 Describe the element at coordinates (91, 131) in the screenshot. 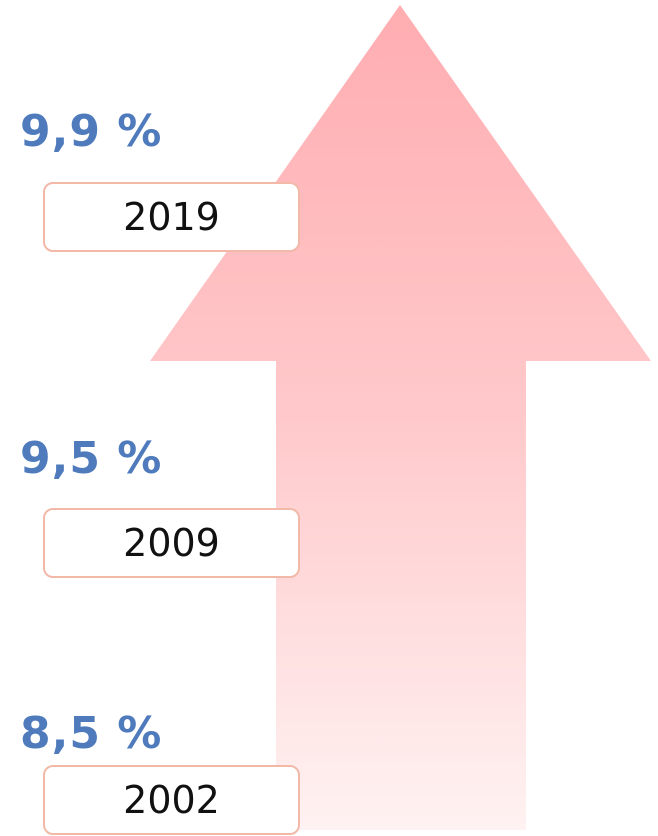

I see `value-label: 9,9 %` at that location.